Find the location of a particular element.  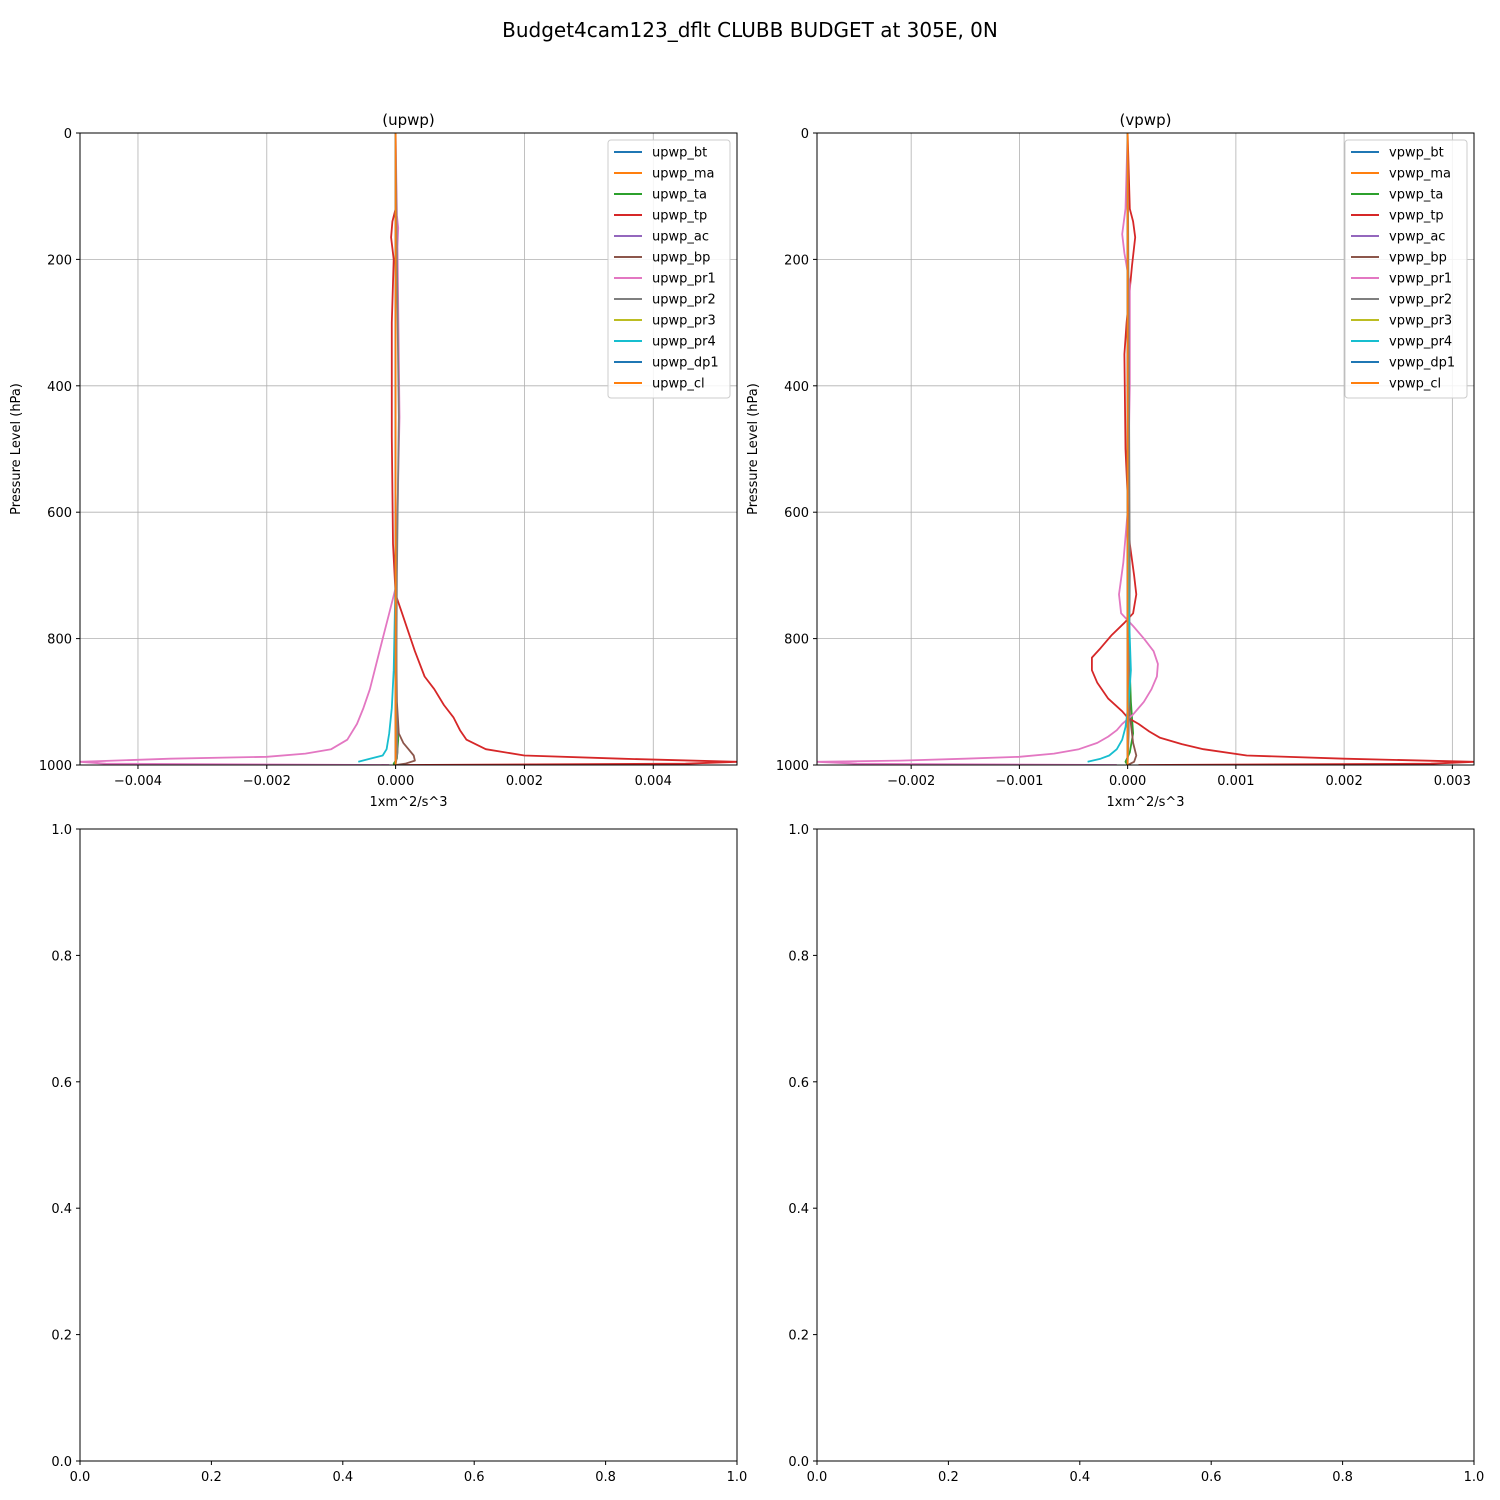

x-tick-label: −0.001 is located at coordinates (1019, 781).